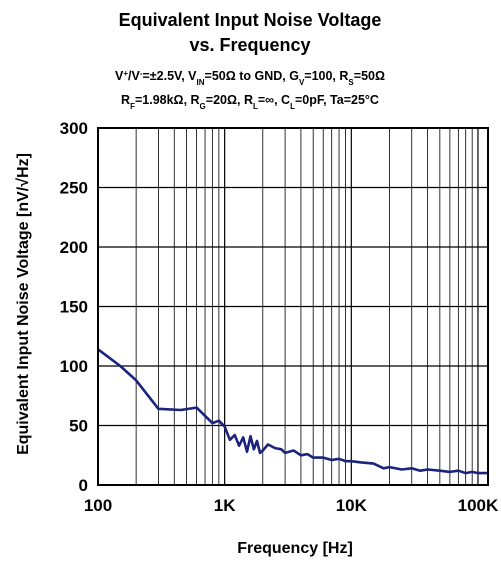 The height and width of the screenshot is (567, 501). Describe the element at coordinates (74, 366) in the screenshot. I see `y-tick-label: 100` at that location.